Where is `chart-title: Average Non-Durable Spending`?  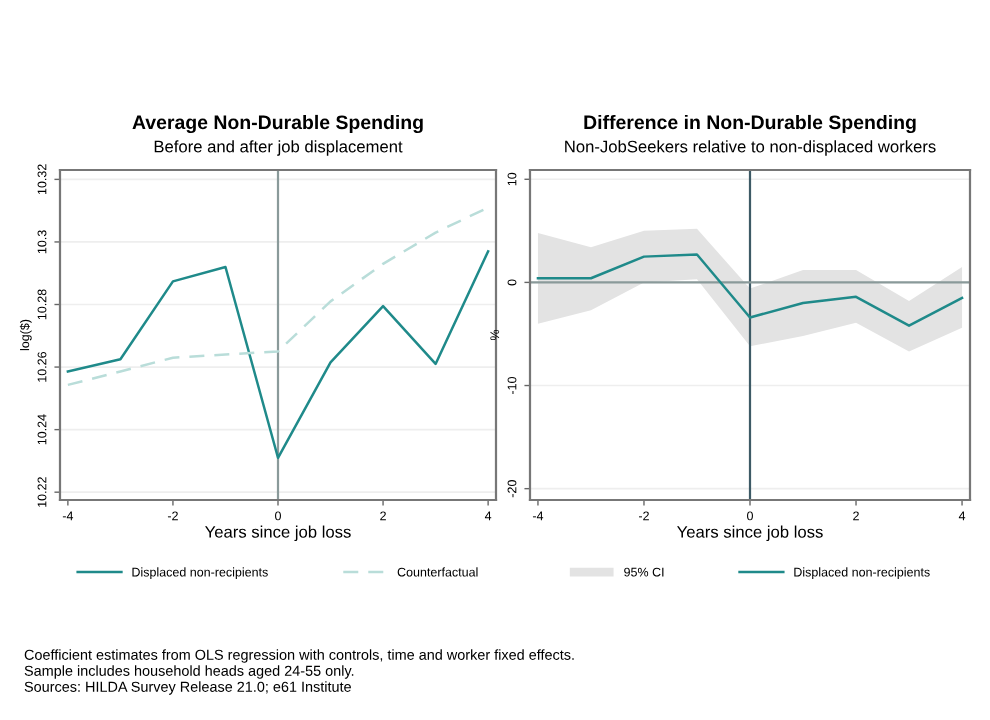
chart-title: Average Non-Durable Spending is located at coordinates (277, 124).